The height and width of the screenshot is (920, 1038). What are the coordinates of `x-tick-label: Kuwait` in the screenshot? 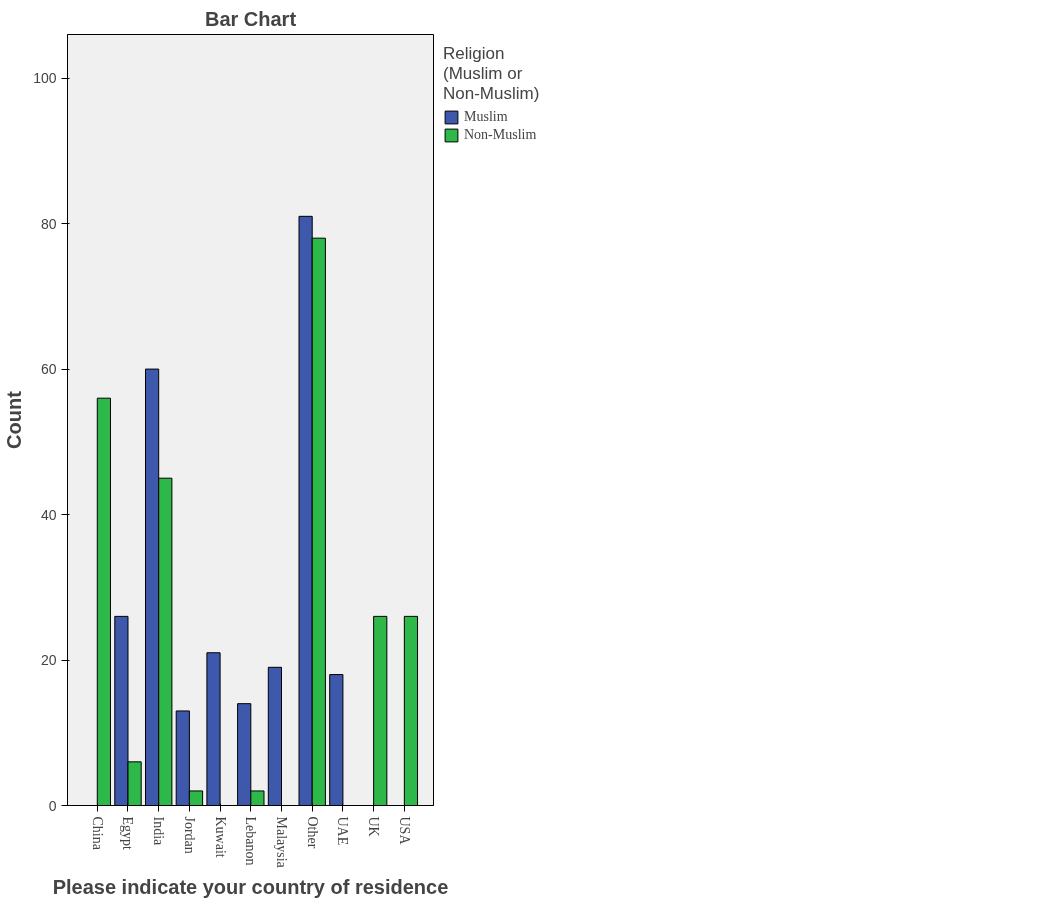 It's located at (220, 837).